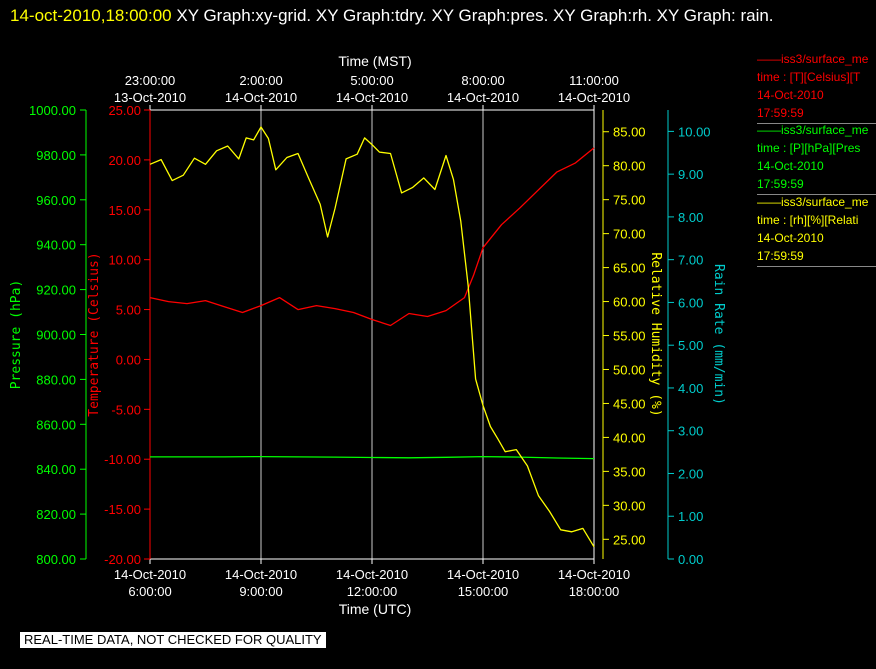  I want to click on temperature-tick-label: -20.00, so click(122, 559).